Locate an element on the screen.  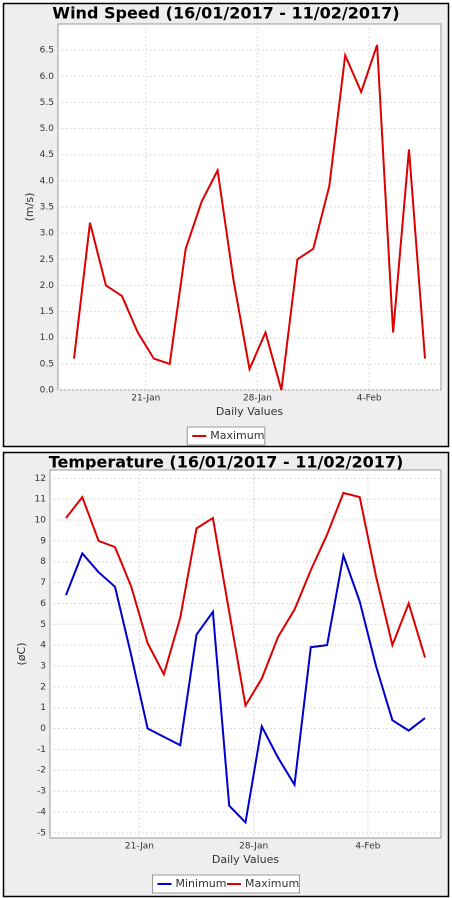
y-axis-label: (øC) is located at coordinates (21, 654).